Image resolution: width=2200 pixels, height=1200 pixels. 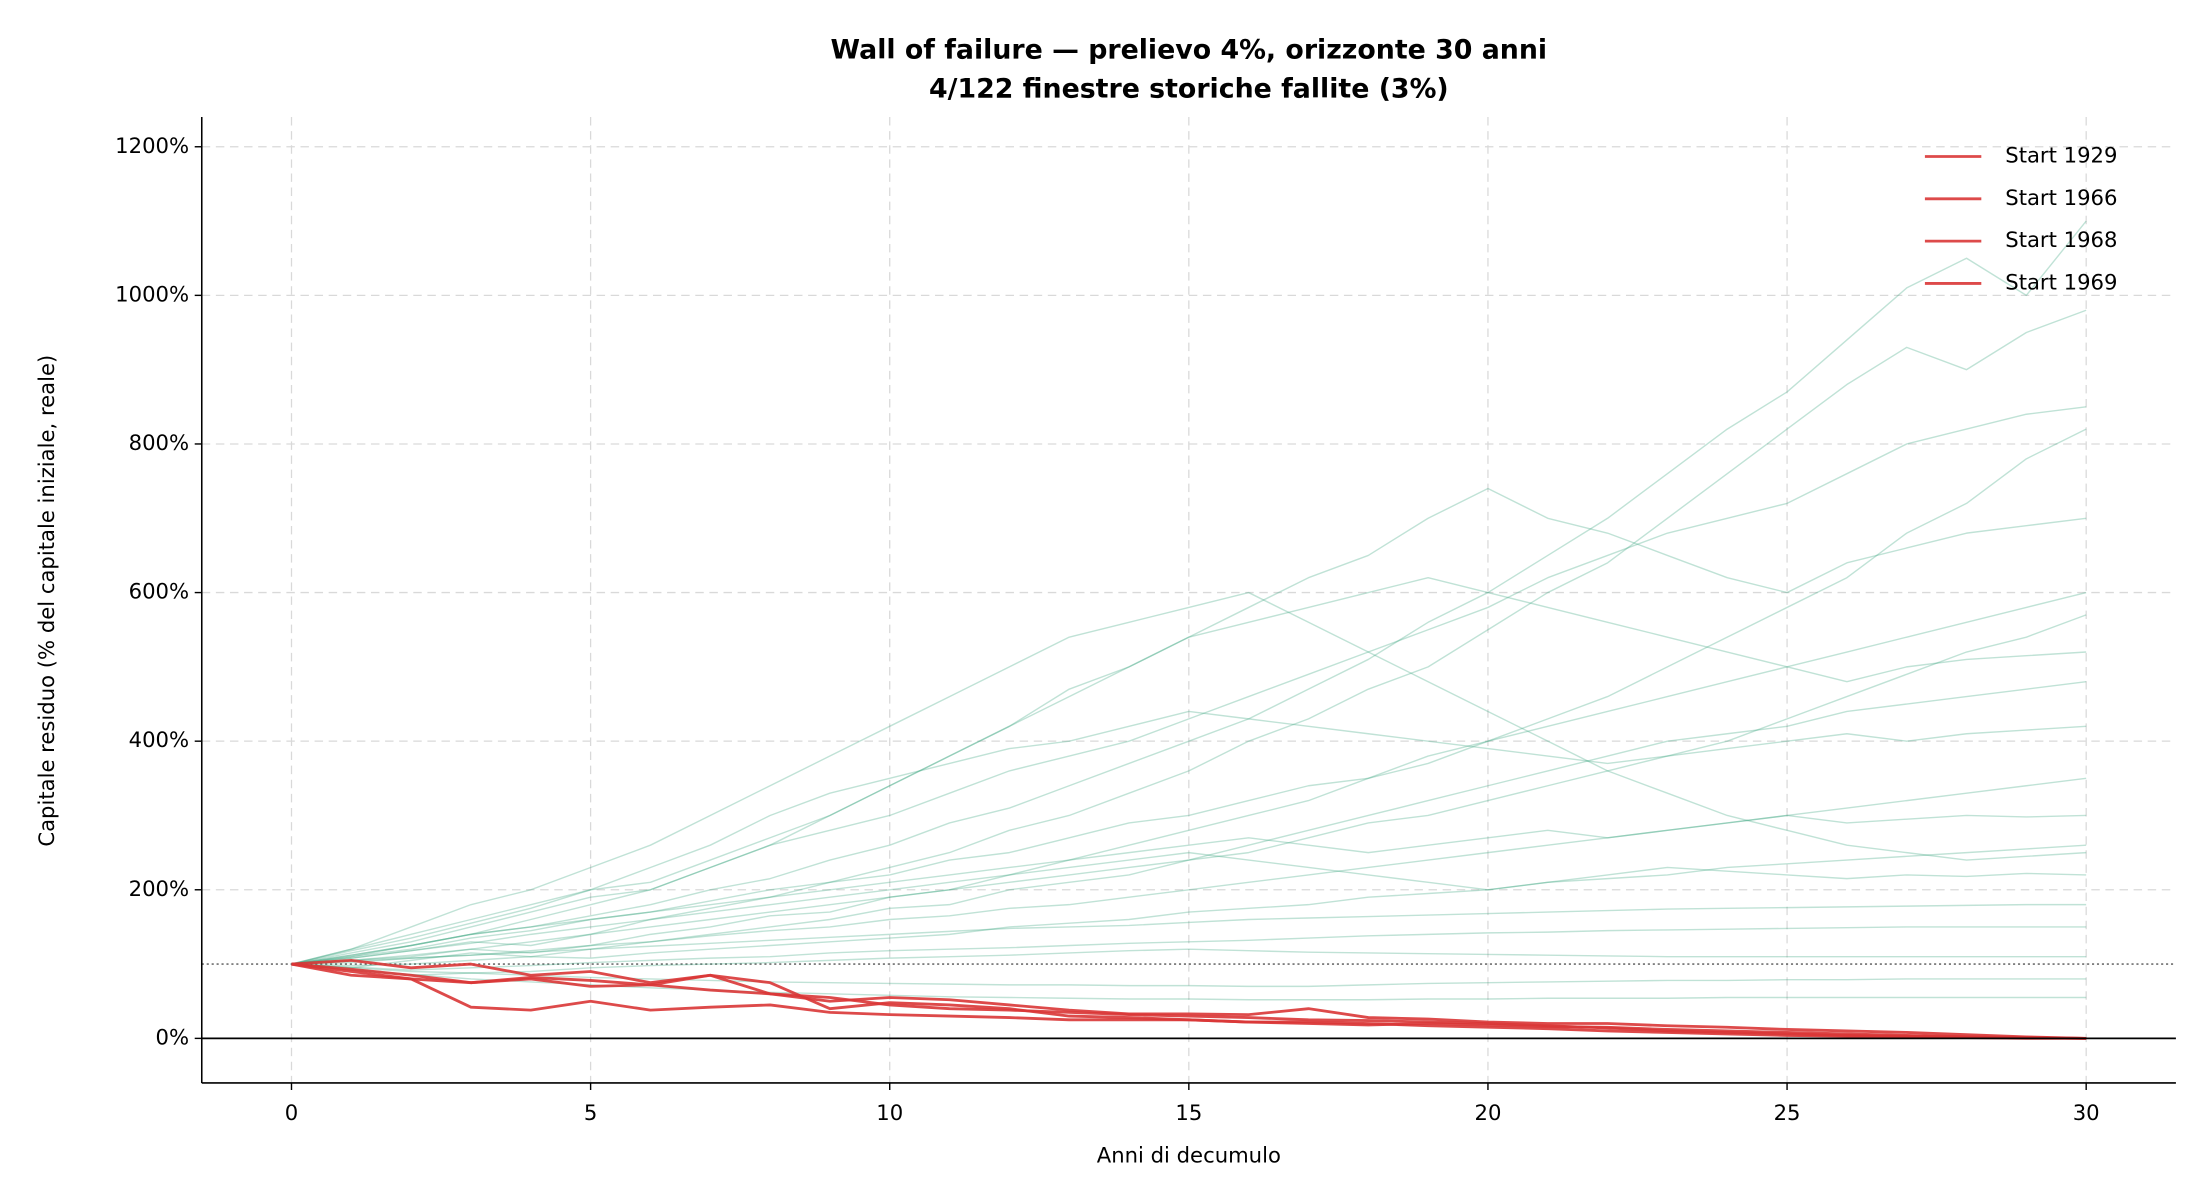 What do you see at coordinates (2061, 281) in the screenshot?
I see `legend-label: Start 1969` at bounding box center [2061, 281].